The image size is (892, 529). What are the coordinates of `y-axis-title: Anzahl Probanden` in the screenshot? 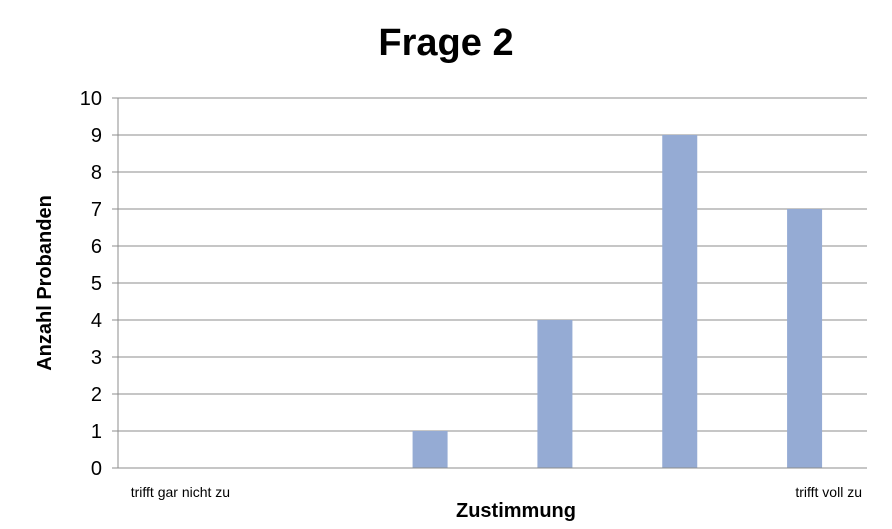 It's located at (45, 283).